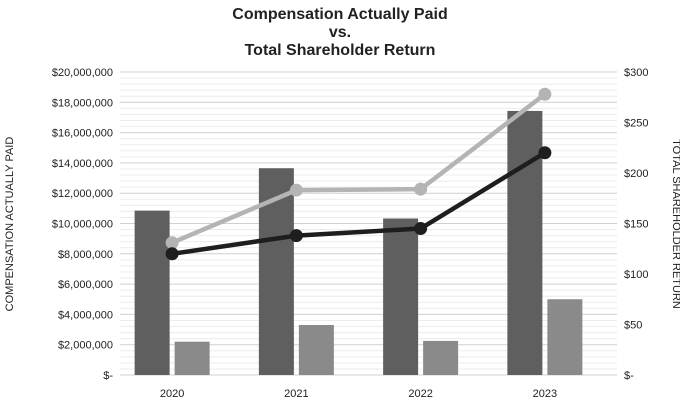  I want to click on y2-tick-label: $150, so click(636, 225).